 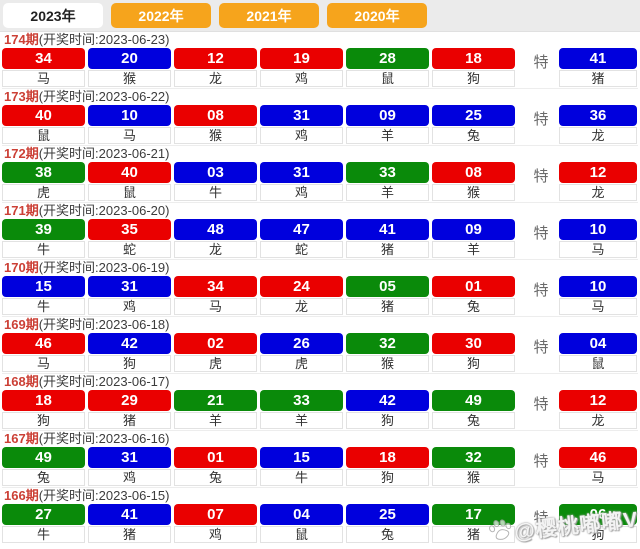 I want to click on ball-cell: 19 鸡, so click(x=301, y=67).